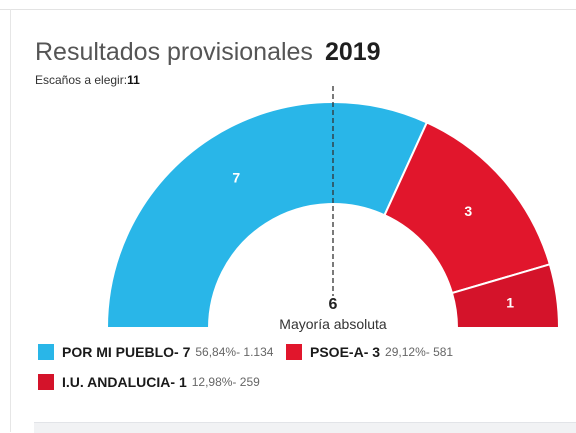  I want to click on legend-item-iu-andalucia: I.U. ANDALUCIA - 1 12,98%- 259, so click(149, 382).